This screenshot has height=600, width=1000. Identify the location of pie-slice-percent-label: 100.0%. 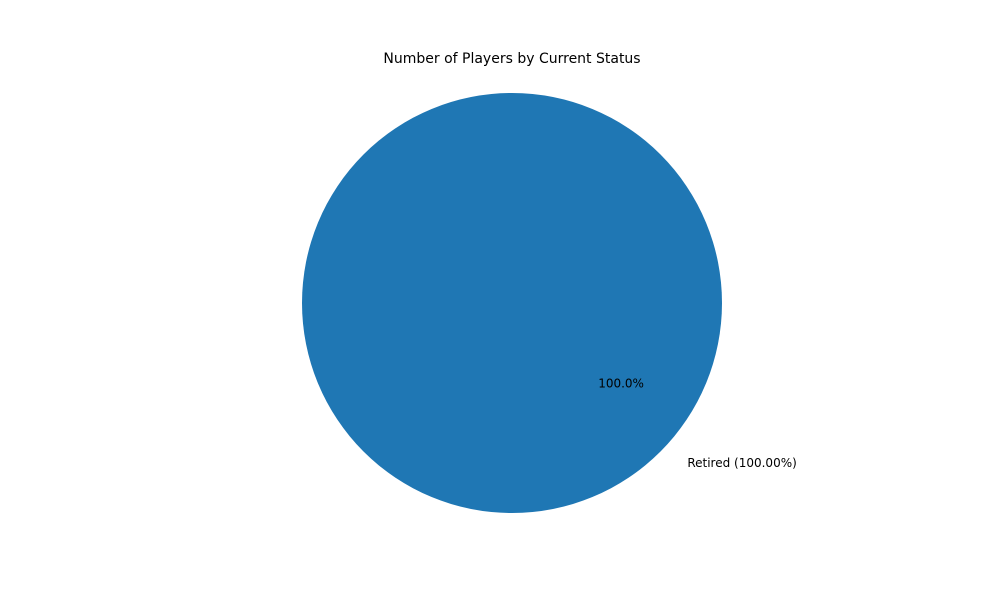
(621, 384).